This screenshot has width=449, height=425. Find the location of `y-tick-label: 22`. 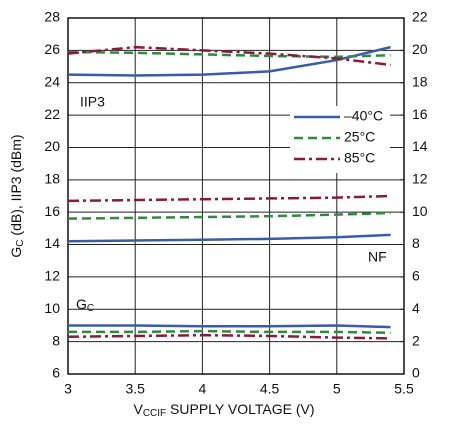

y-tick-label: 22 is located at coordinates (52, 114).